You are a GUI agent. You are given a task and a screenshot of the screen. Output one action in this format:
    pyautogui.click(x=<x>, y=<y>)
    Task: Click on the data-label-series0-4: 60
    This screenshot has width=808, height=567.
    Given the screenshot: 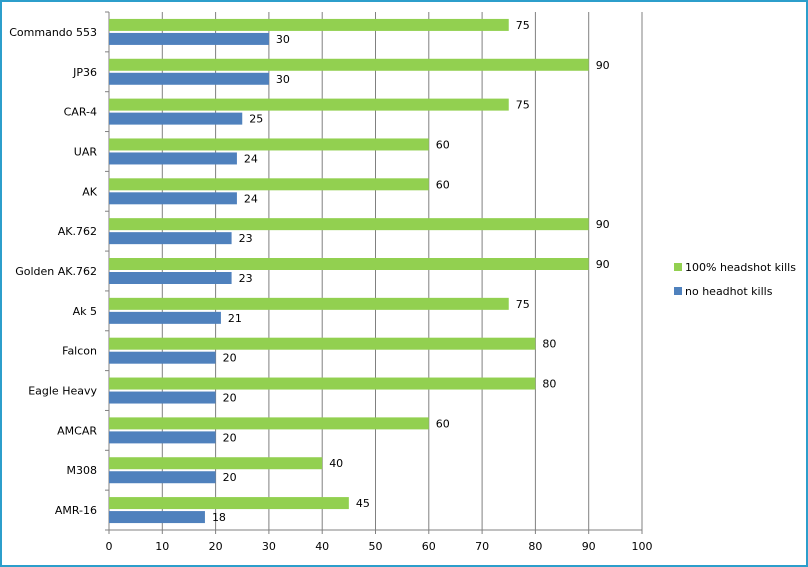 What is the action you would take?
    pyautogui.click(x=443, y=184)
    